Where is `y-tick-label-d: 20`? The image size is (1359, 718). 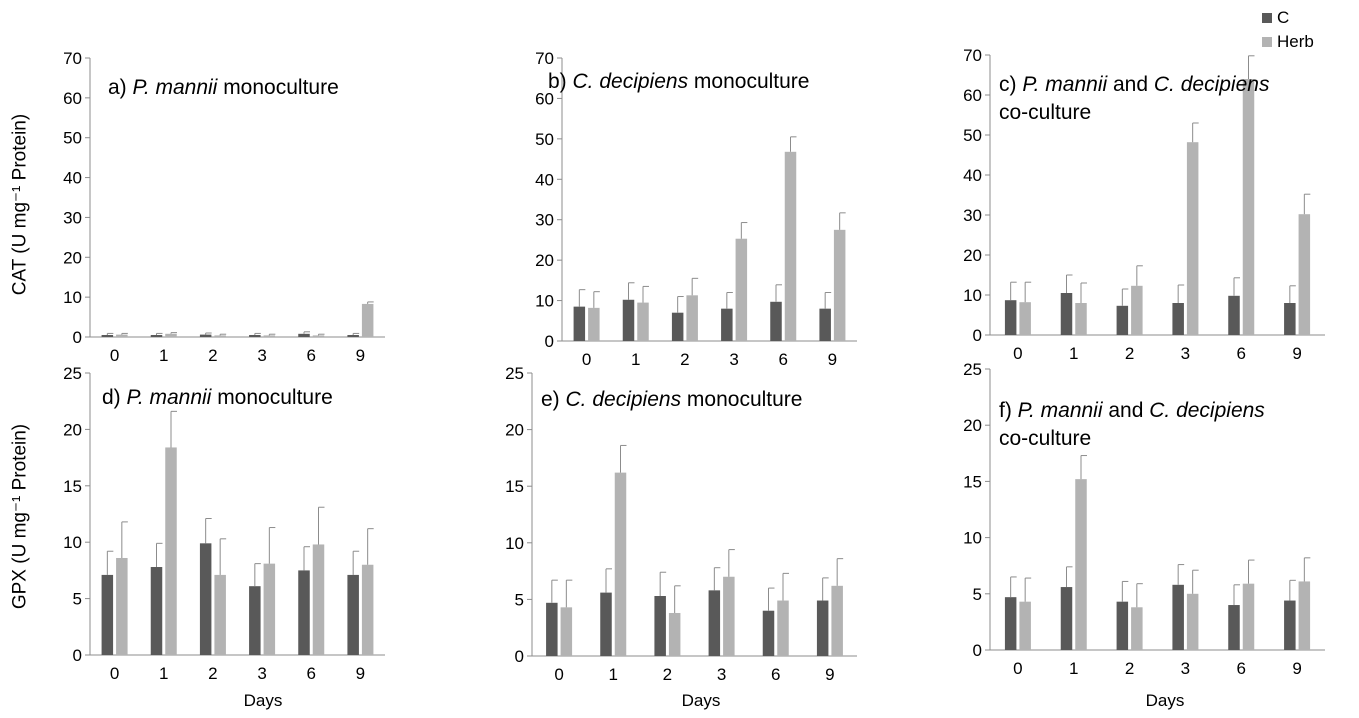
y-tick-label-d: 20 is located at coordinates (72, 429).